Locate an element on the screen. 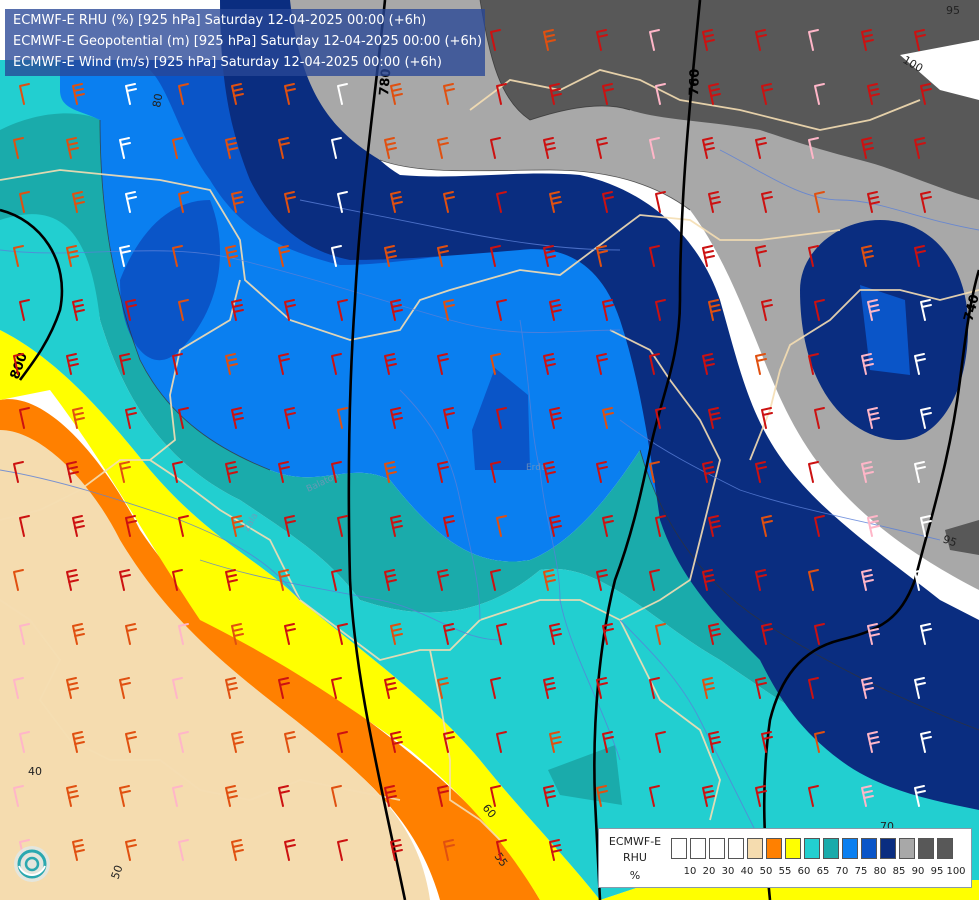 Image resolution: width=979 pixels, height=900 pixels. rhu-label-50: 50 is located at coordinates (117, 872).